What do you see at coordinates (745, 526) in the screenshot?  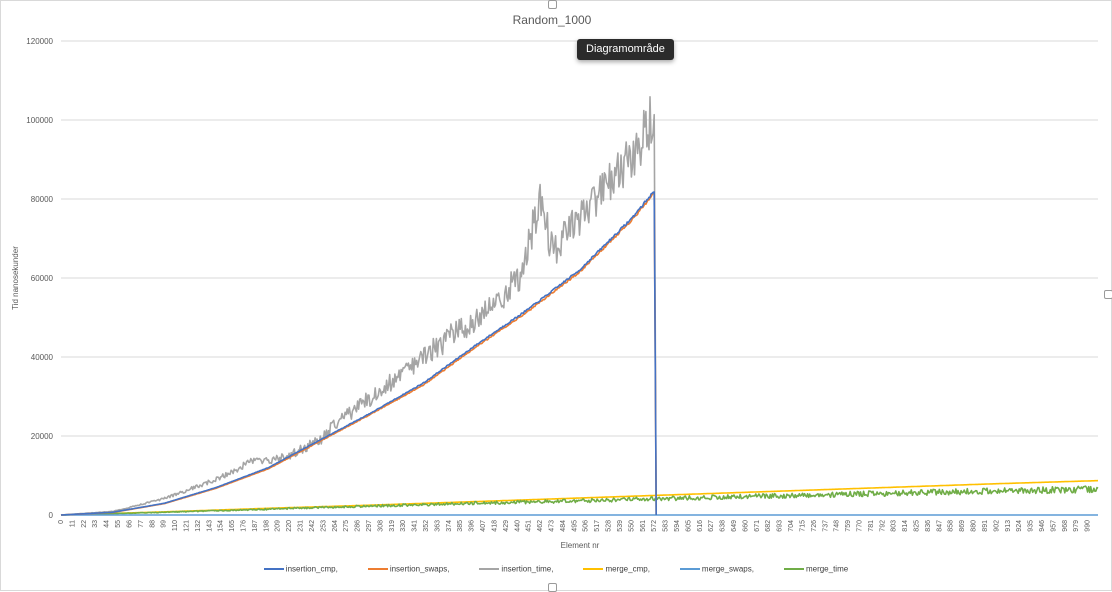 I see `x-tick-label: 660` at bounding box center [745, 526].